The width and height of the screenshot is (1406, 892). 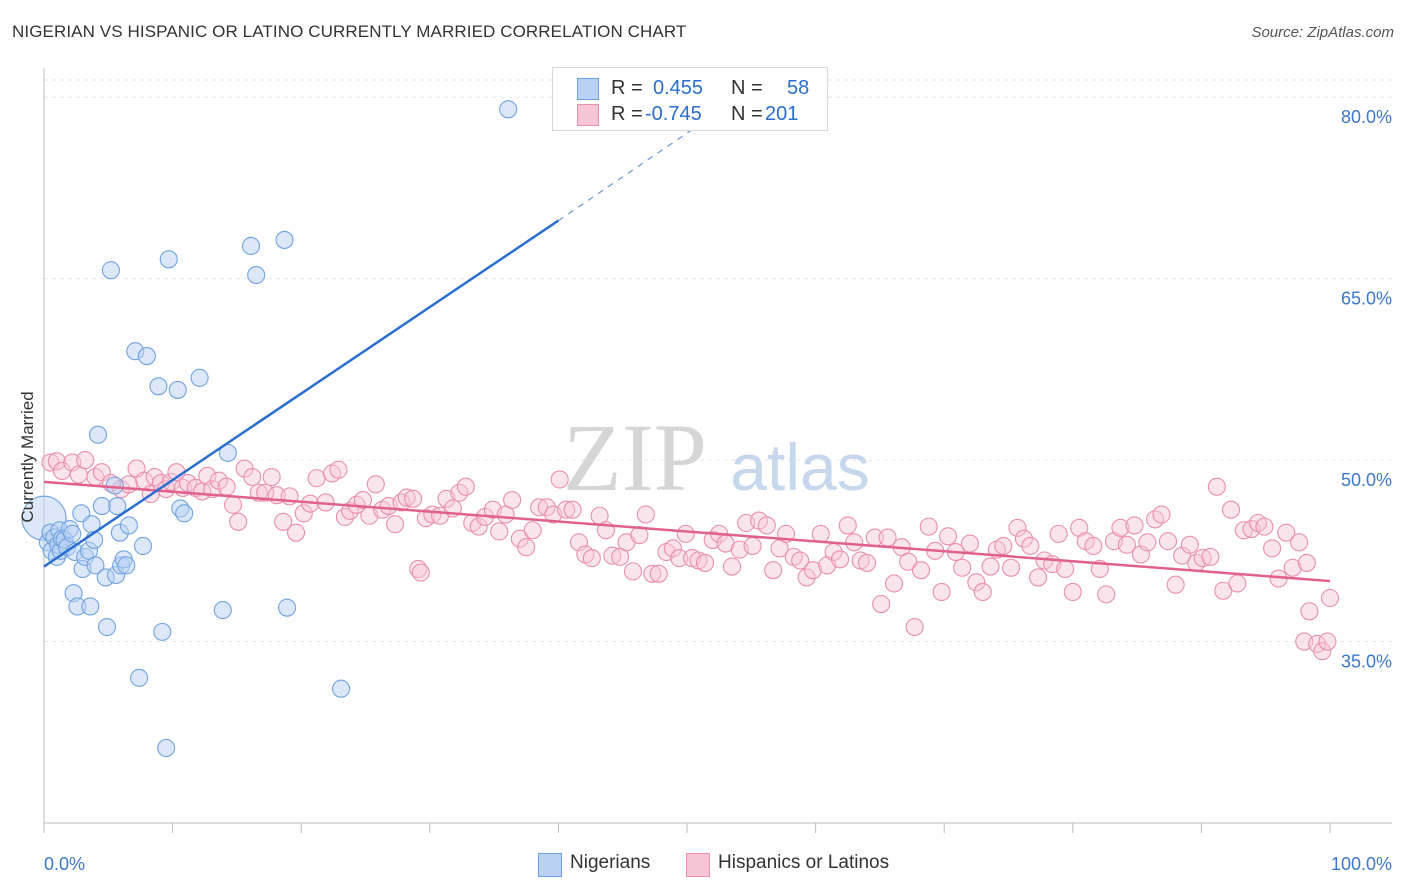 I want to click on stats-row-nigerians: R = 0.455 N = 58, so click(x=690, y=88).